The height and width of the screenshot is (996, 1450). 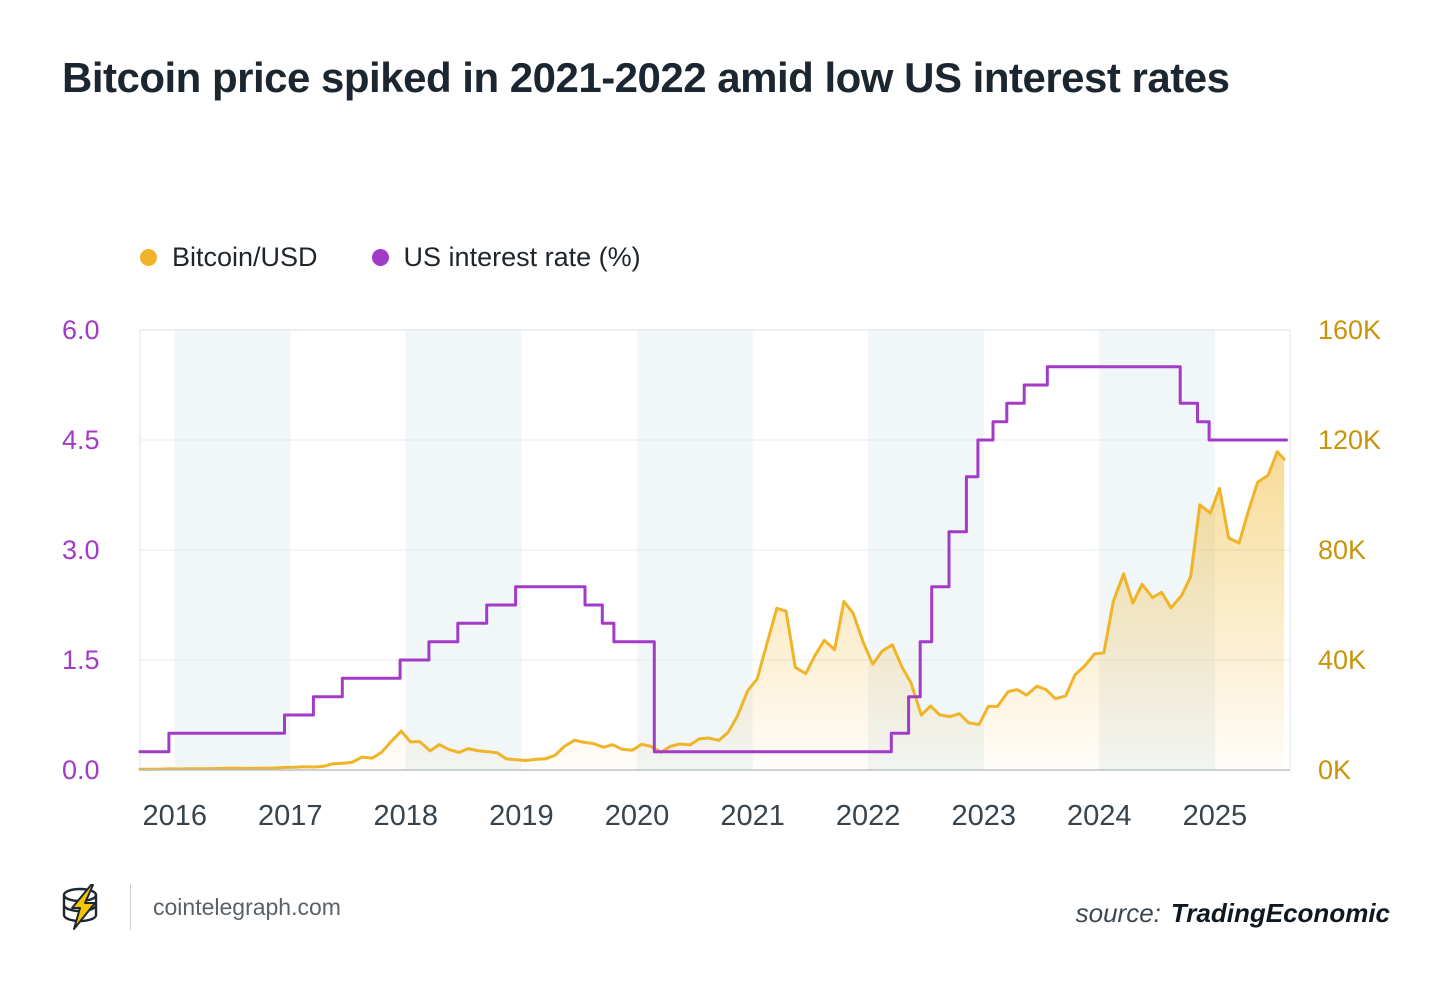 What do you see at coordinates (1342, 550) in the screenshot?
I see `right-axis-tick-label: 80K` at bounding box center [1342, 550].